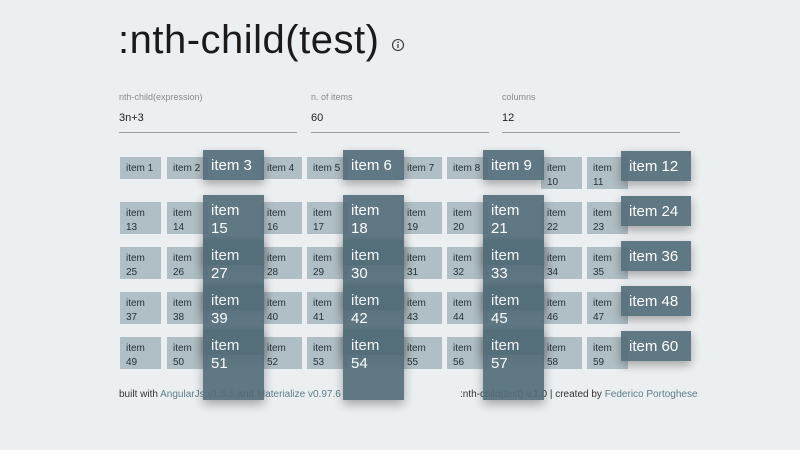 Image resolution: width=800 pixels, height=450 pixels. I want to click on grid-item: item 13, so click(140, 218).